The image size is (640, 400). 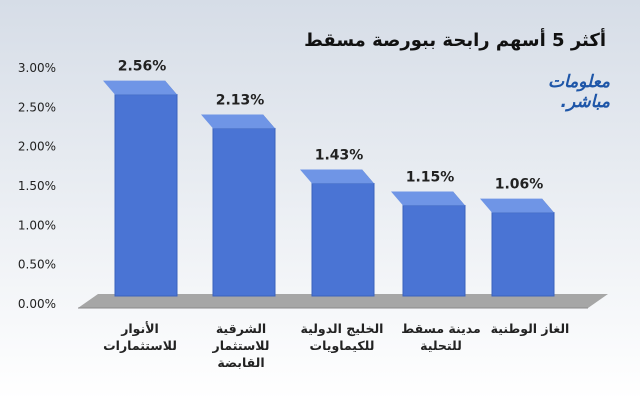 What do you see at coordinates (37, 147) in the screenshot?
I see `y-tick-label: 2.00%` at bounding box center [37, 147].